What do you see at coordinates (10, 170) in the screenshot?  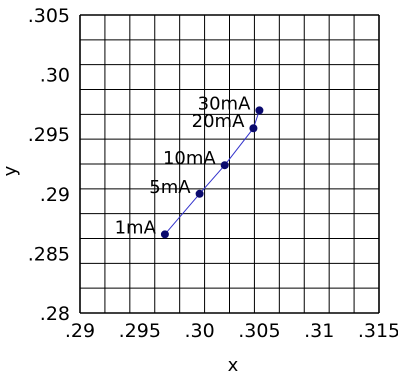 I see `y-axis-title: y` at bounding box center [10, 170].